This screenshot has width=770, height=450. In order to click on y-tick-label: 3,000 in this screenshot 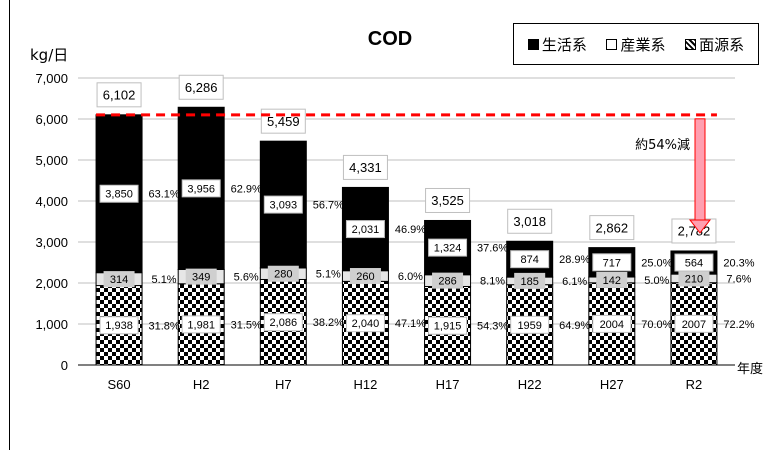, I will do `click(51, 242)`.